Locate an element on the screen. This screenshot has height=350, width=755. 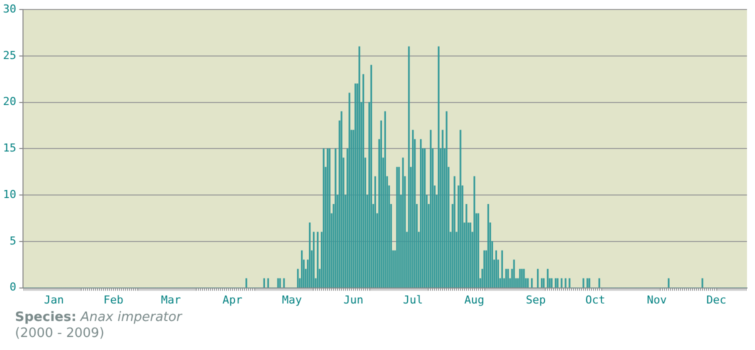
x-tick-label: Mar is located at coordinates (171, 299).